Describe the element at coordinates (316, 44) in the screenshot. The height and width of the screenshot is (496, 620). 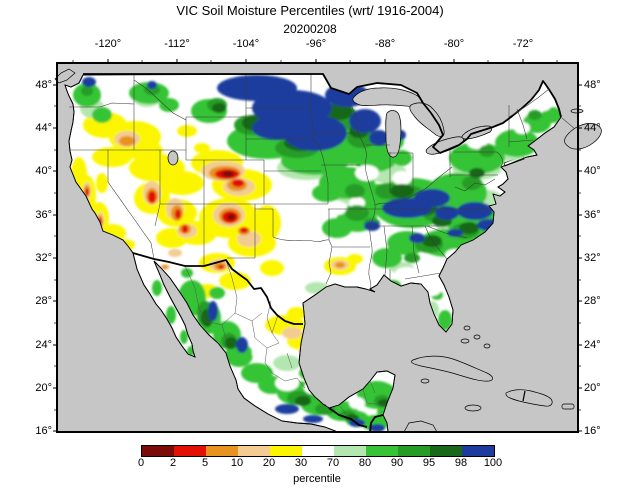
I see `lon-tick-label: -96°` at that location.